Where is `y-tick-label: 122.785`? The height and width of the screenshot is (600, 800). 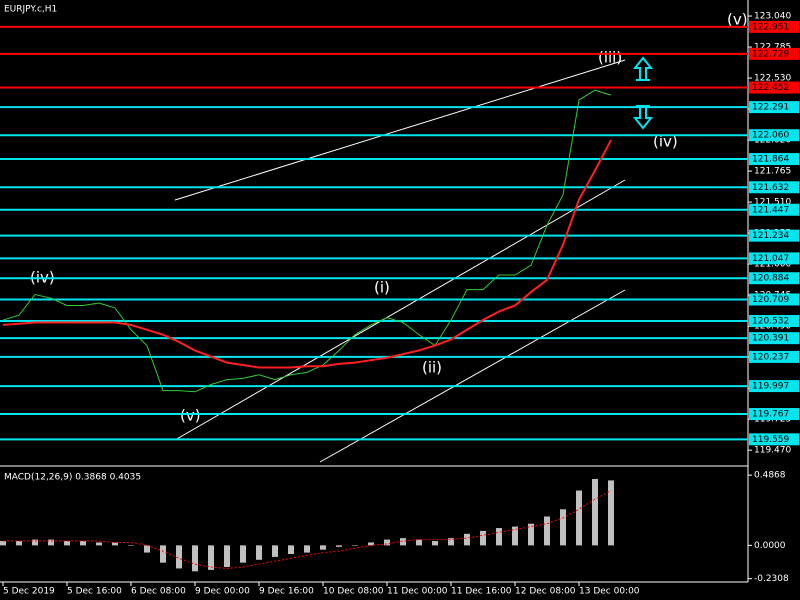 y-tick-label: 122.785 is located at coordinates (772, 48).